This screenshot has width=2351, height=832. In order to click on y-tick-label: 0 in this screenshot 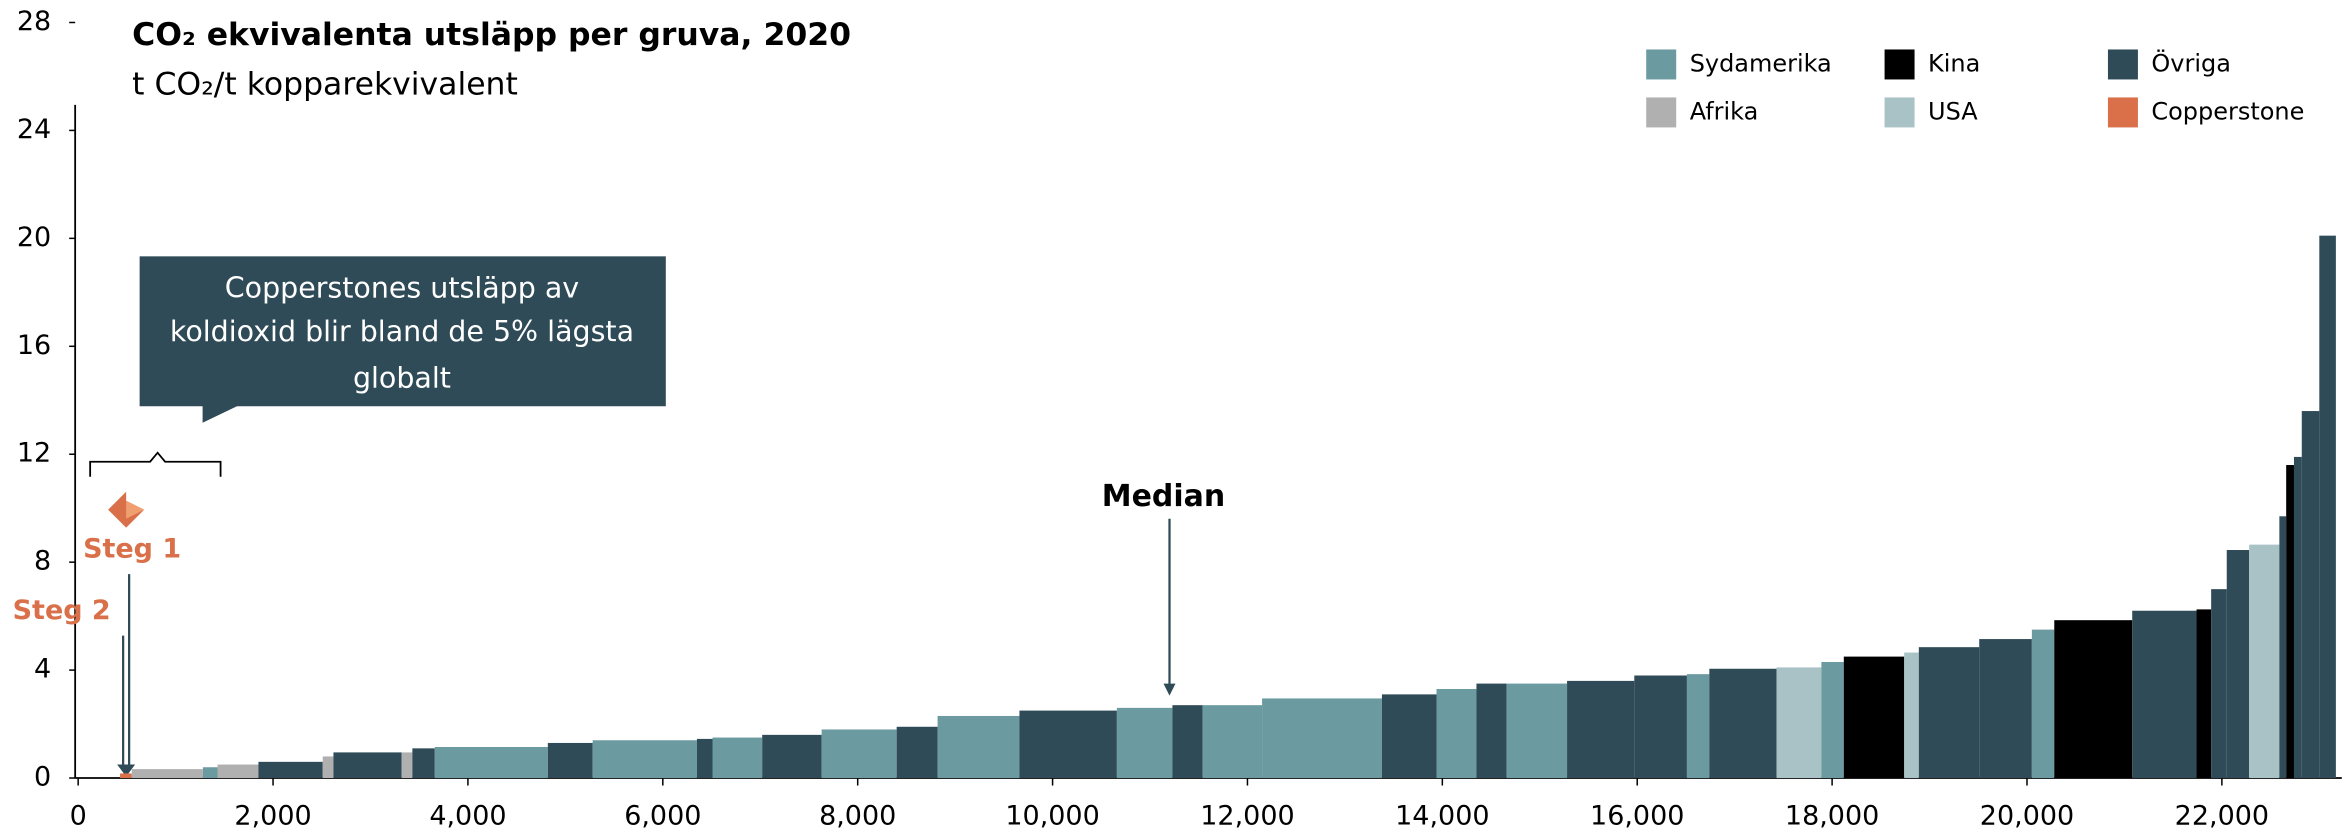, I will do `click(42, 777)`.